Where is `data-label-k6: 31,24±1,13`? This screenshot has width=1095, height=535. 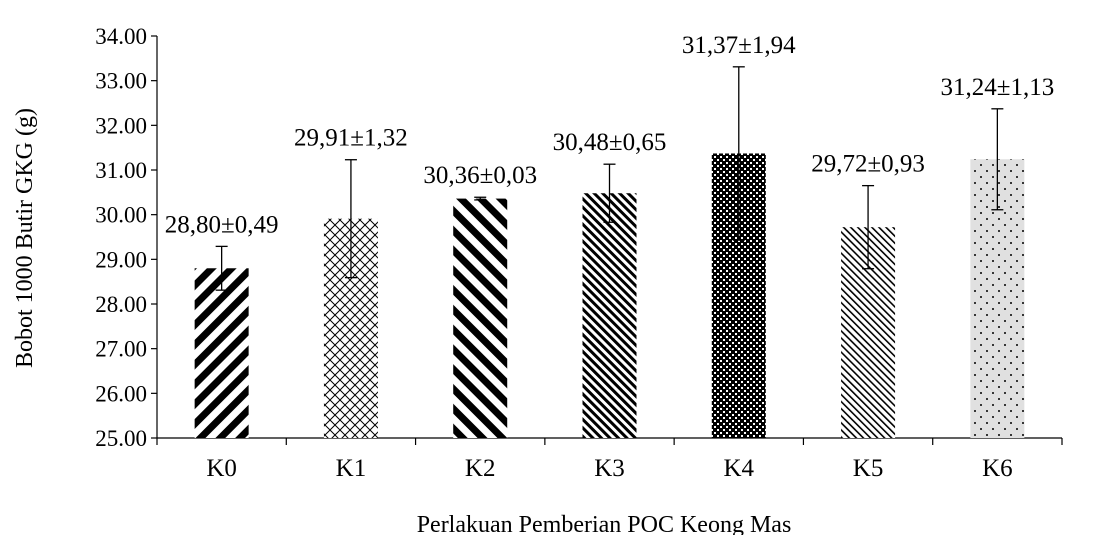
data-label-k6: 31,24±1,13 is located at coordinates (997, 87).